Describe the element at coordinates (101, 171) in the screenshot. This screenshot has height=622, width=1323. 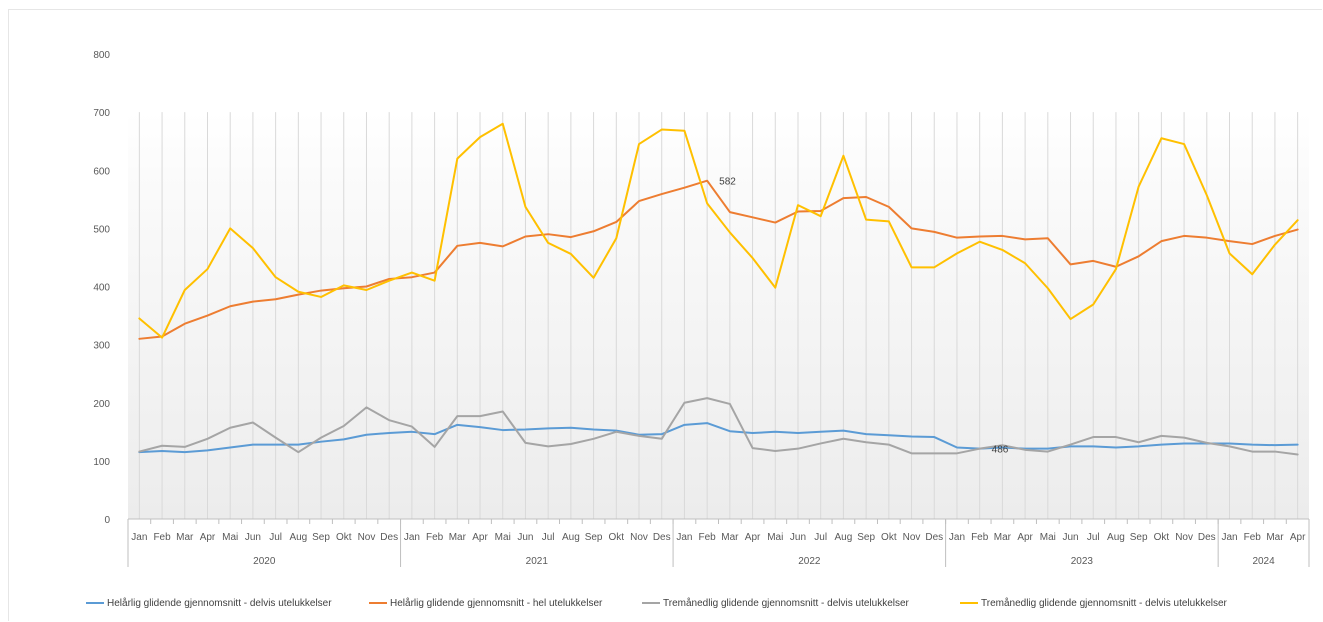
I see `y-tick-label: 600` at that location.